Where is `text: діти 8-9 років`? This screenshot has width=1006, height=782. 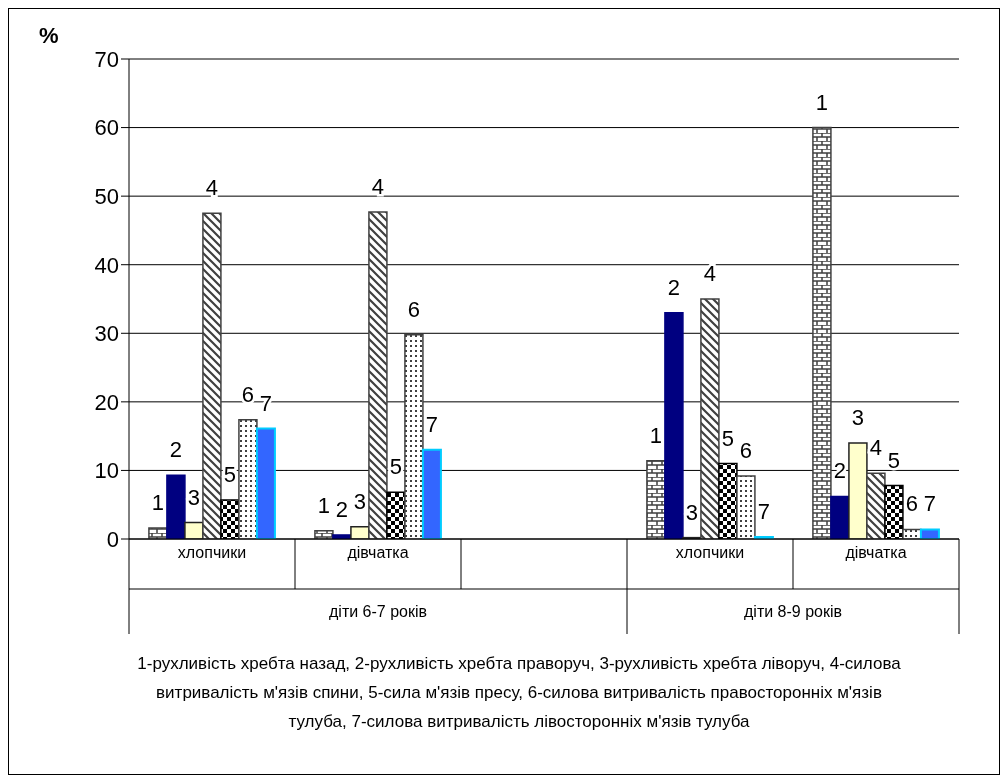 text: діти 8-9 років is located at coordinates (793, 612).